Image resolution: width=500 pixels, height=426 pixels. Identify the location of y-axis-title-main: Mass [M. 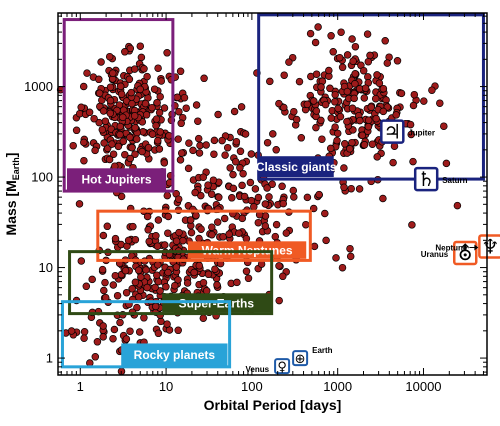
(11, 207).